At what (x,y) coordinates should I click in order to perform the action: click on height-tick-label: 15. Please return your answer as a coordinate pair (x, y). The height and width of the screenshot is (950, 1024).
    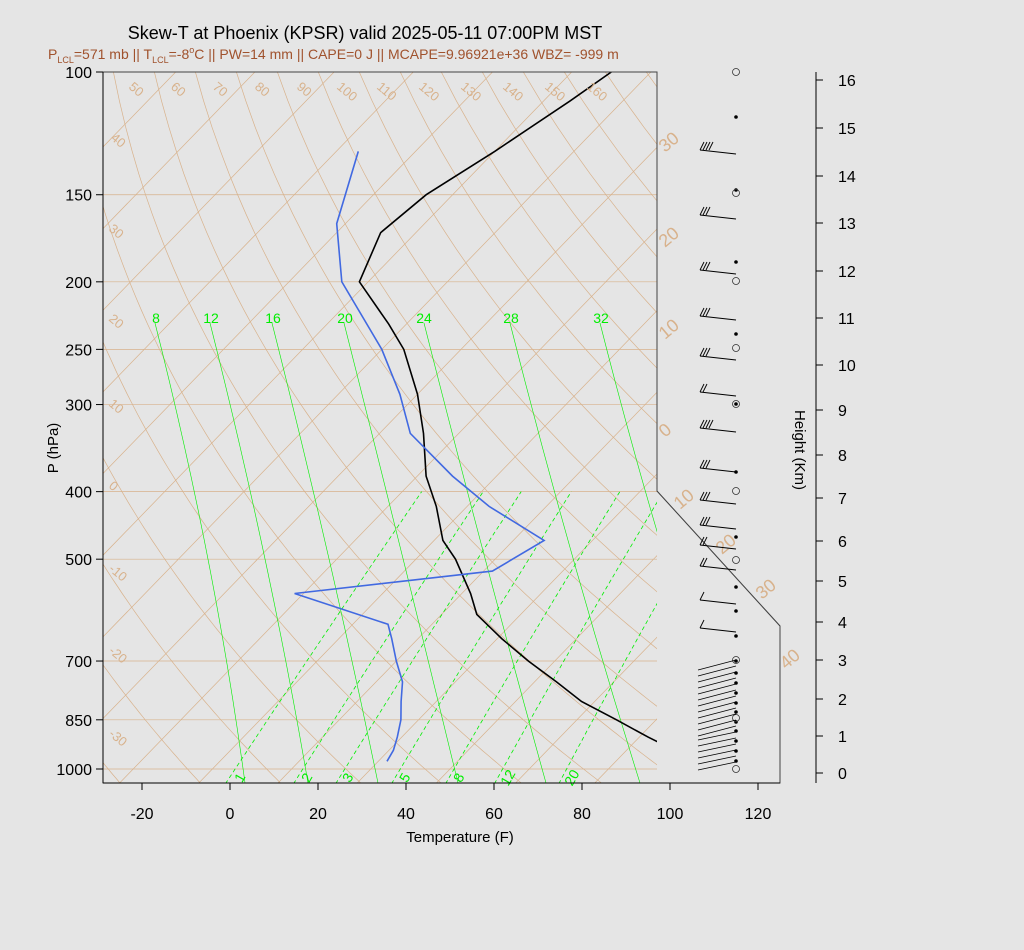
    Looking at the image, I should click on (847, 129).